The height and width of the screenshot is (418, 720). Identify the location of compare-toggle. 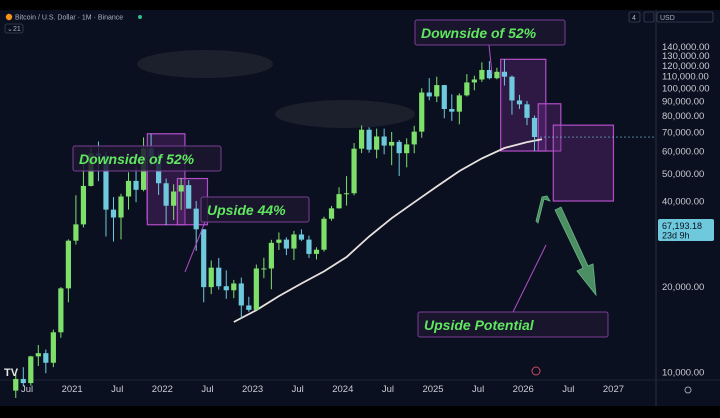
(649, 17).